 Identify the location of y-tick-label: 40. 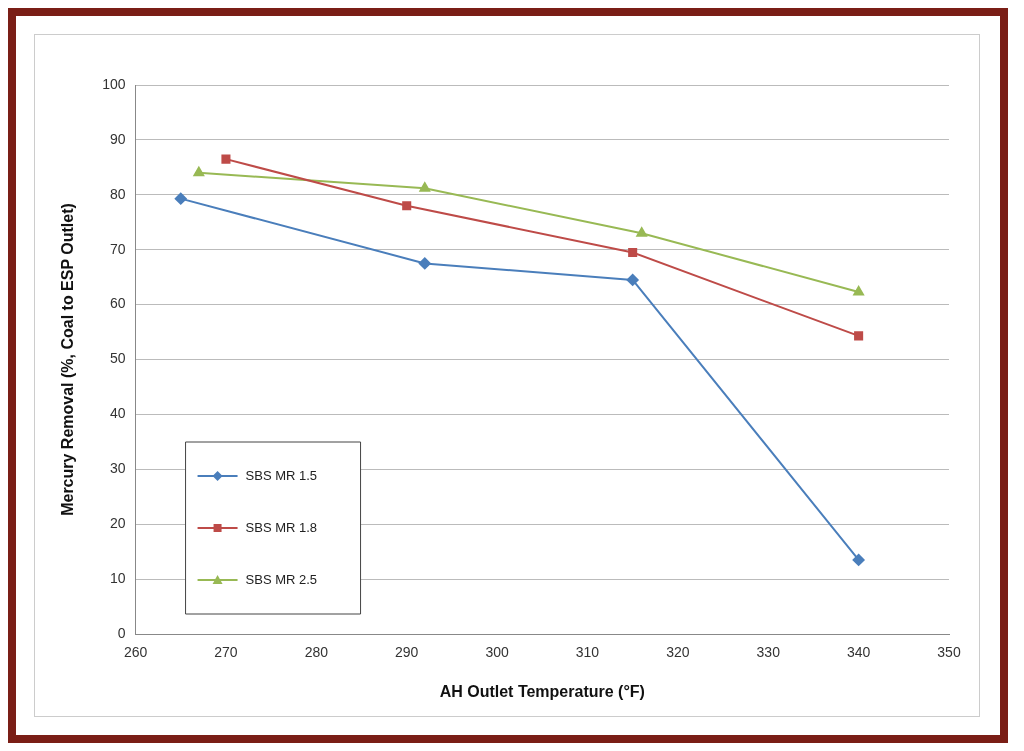
(117, 413).